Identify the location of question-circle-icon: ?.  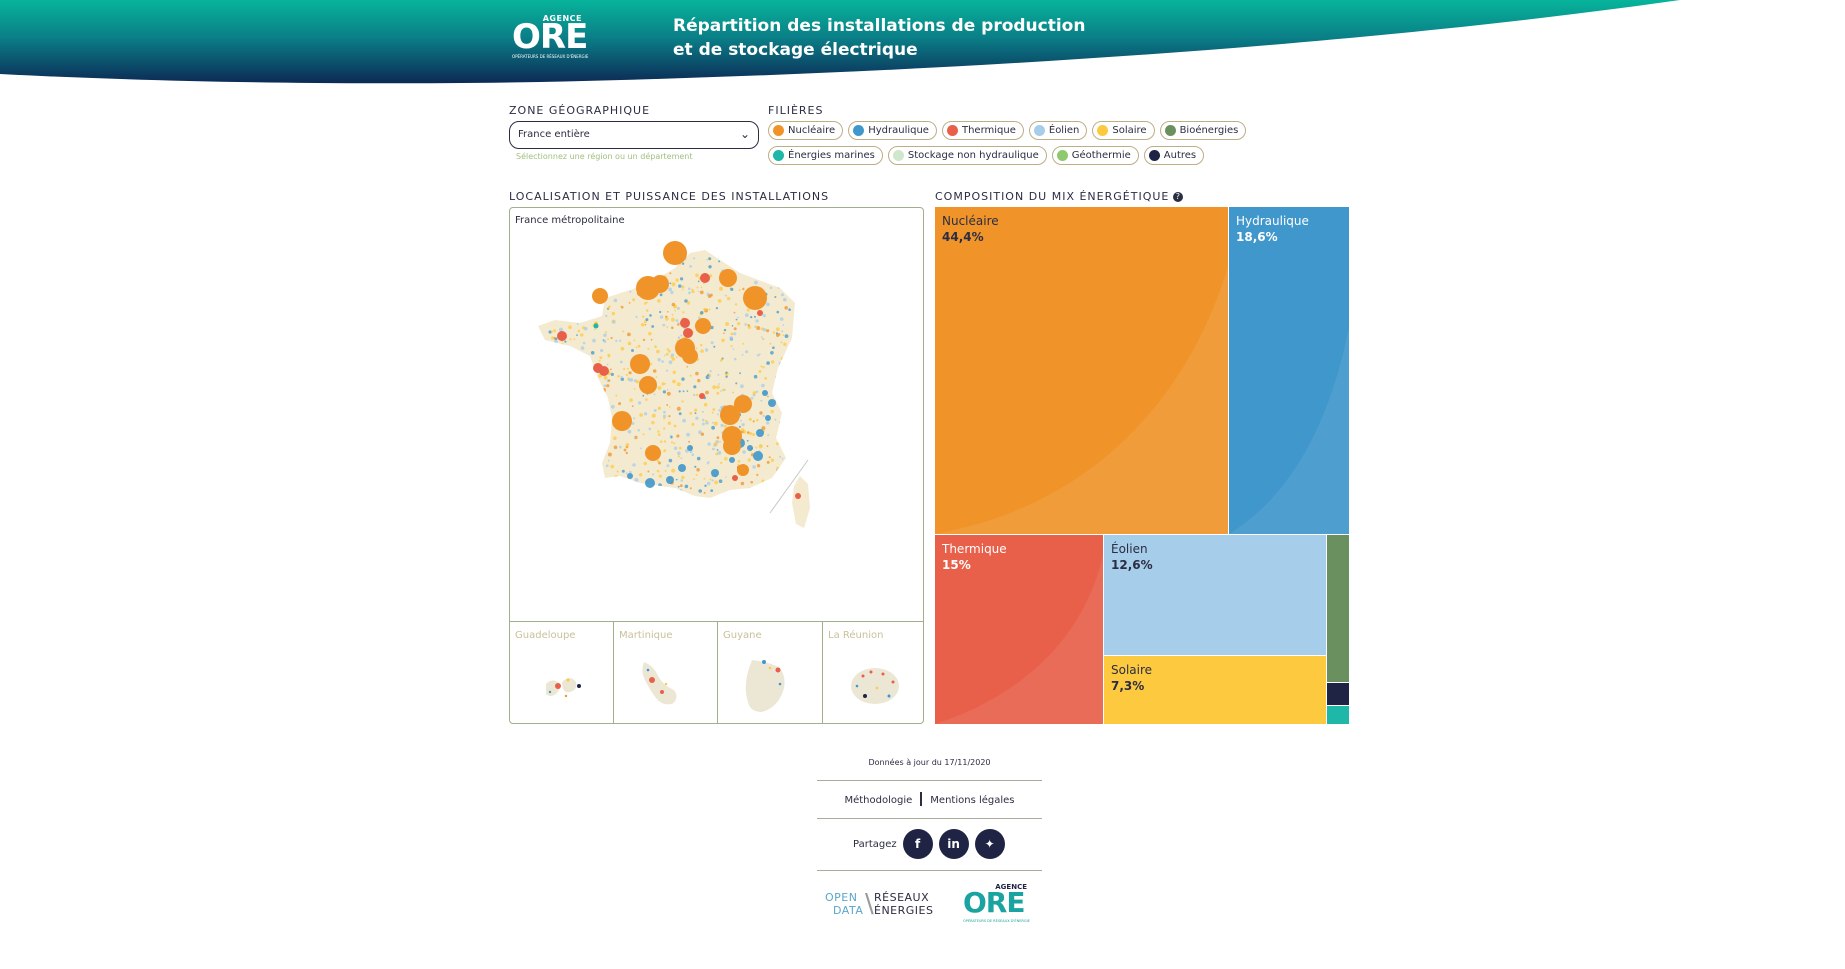
(1178, 197).